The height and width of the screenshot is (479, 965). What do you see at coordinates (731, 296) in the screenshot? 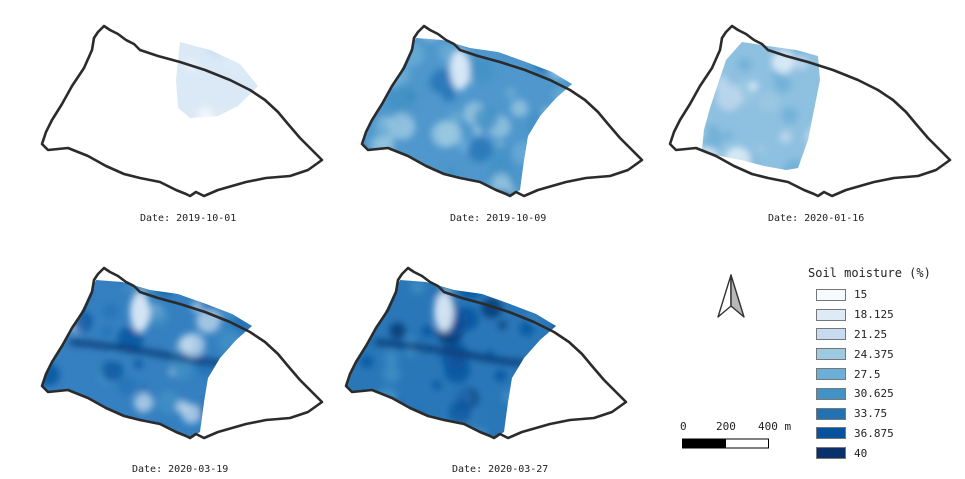
I see `north-arrow-icon` at bounding box center [731, 296].